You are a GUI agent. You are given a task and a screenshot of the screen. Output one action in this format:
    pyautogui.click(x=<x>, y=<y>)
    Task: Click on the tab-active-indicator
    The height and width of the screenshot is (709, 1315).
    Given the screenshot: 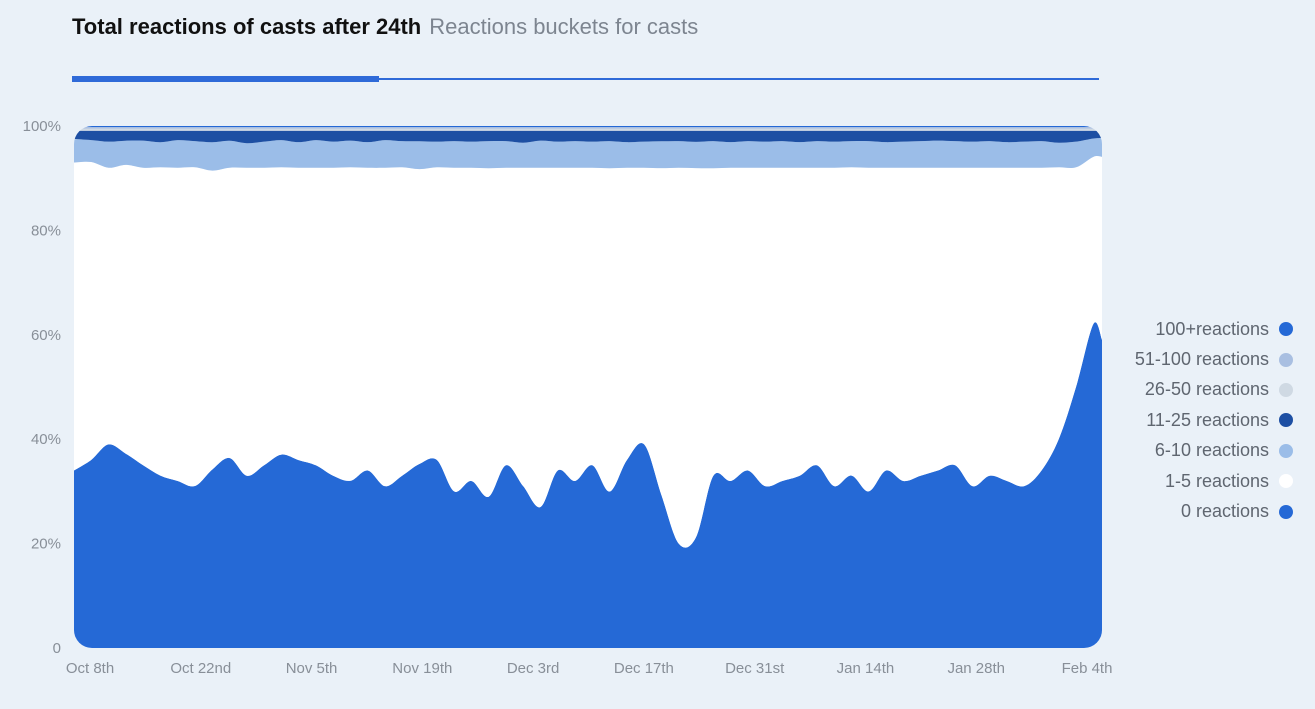 What is the action you would take?
    pyautogui.click(x=225, y=79)
    